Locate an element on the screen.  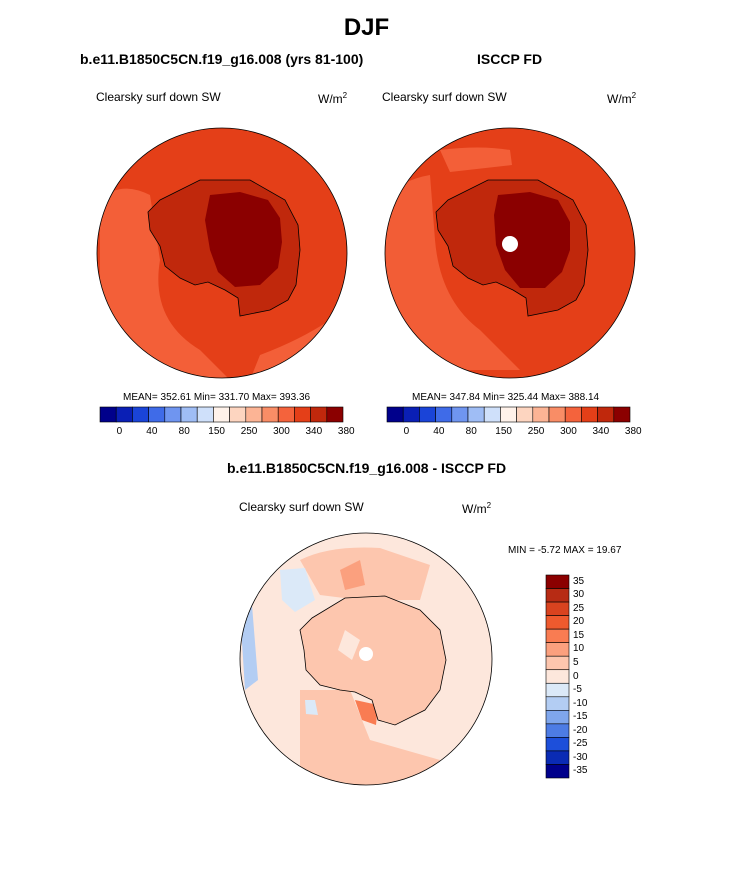
right-stats: MEAN= 347.84 Min= 325.44 Max= 388.14 is located at coordinates (506, 397).